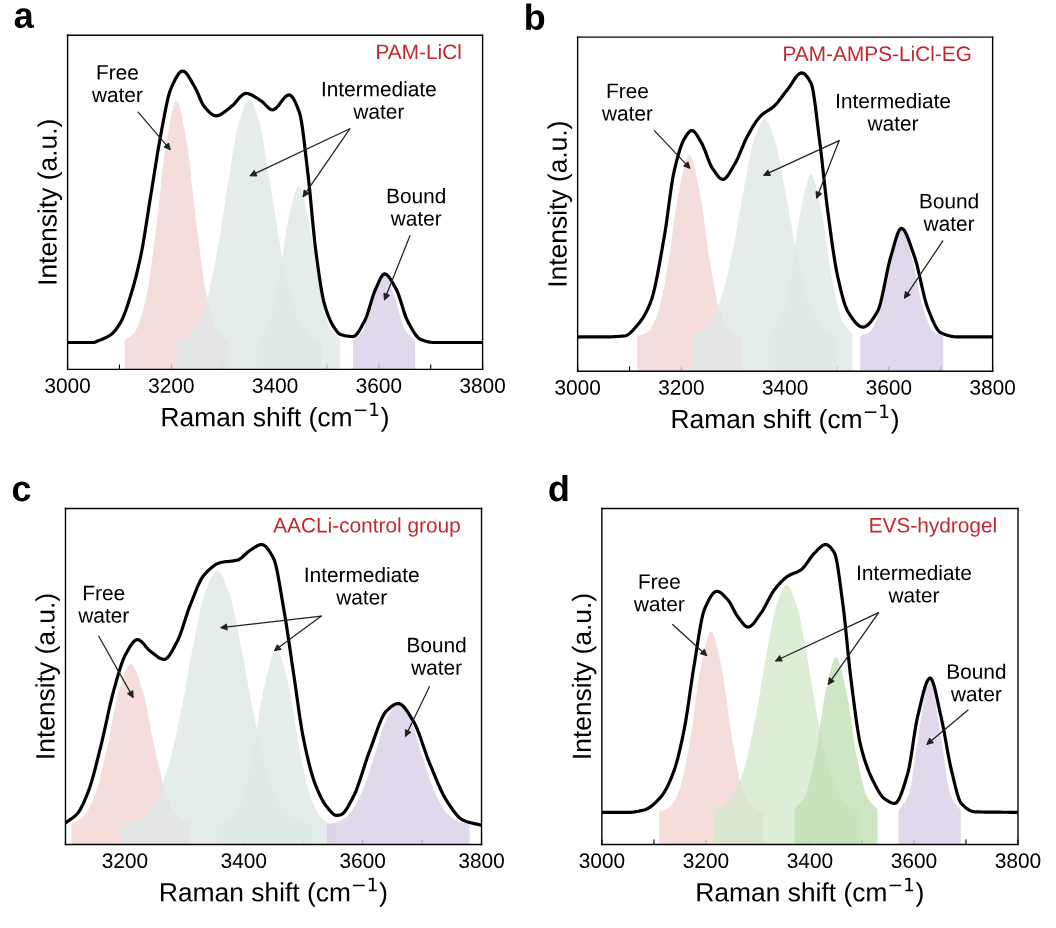 The width and height of the screenshot is (1056, 928). Describe the element at coordinates (24, 18) in the screenshot. I see `chart-title: a` at that location.